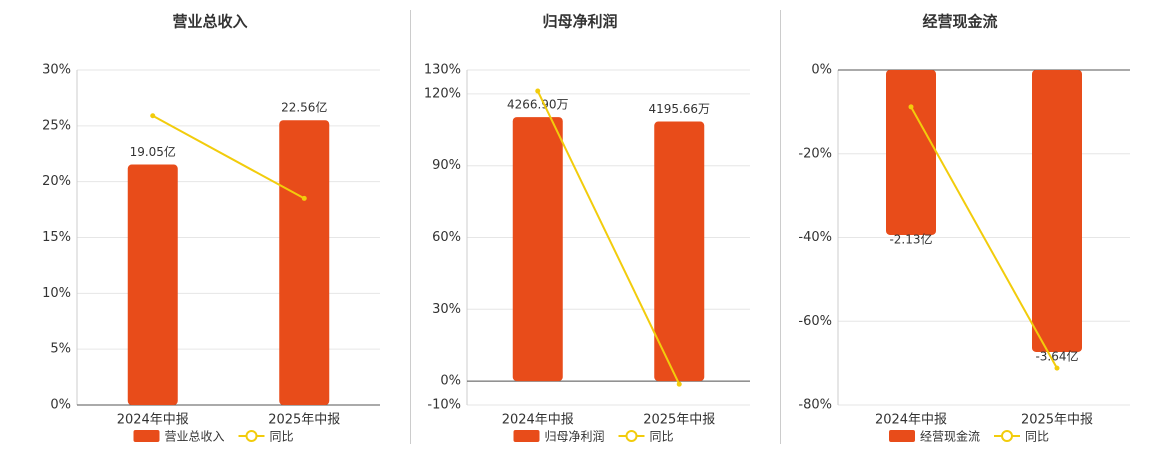 The height and width of the screenshot is (450, 1160). What do you see at coordinates (304, 107) in the screenshot?
I see `value-label: 22.56亿` at bounding box center [304, 107].